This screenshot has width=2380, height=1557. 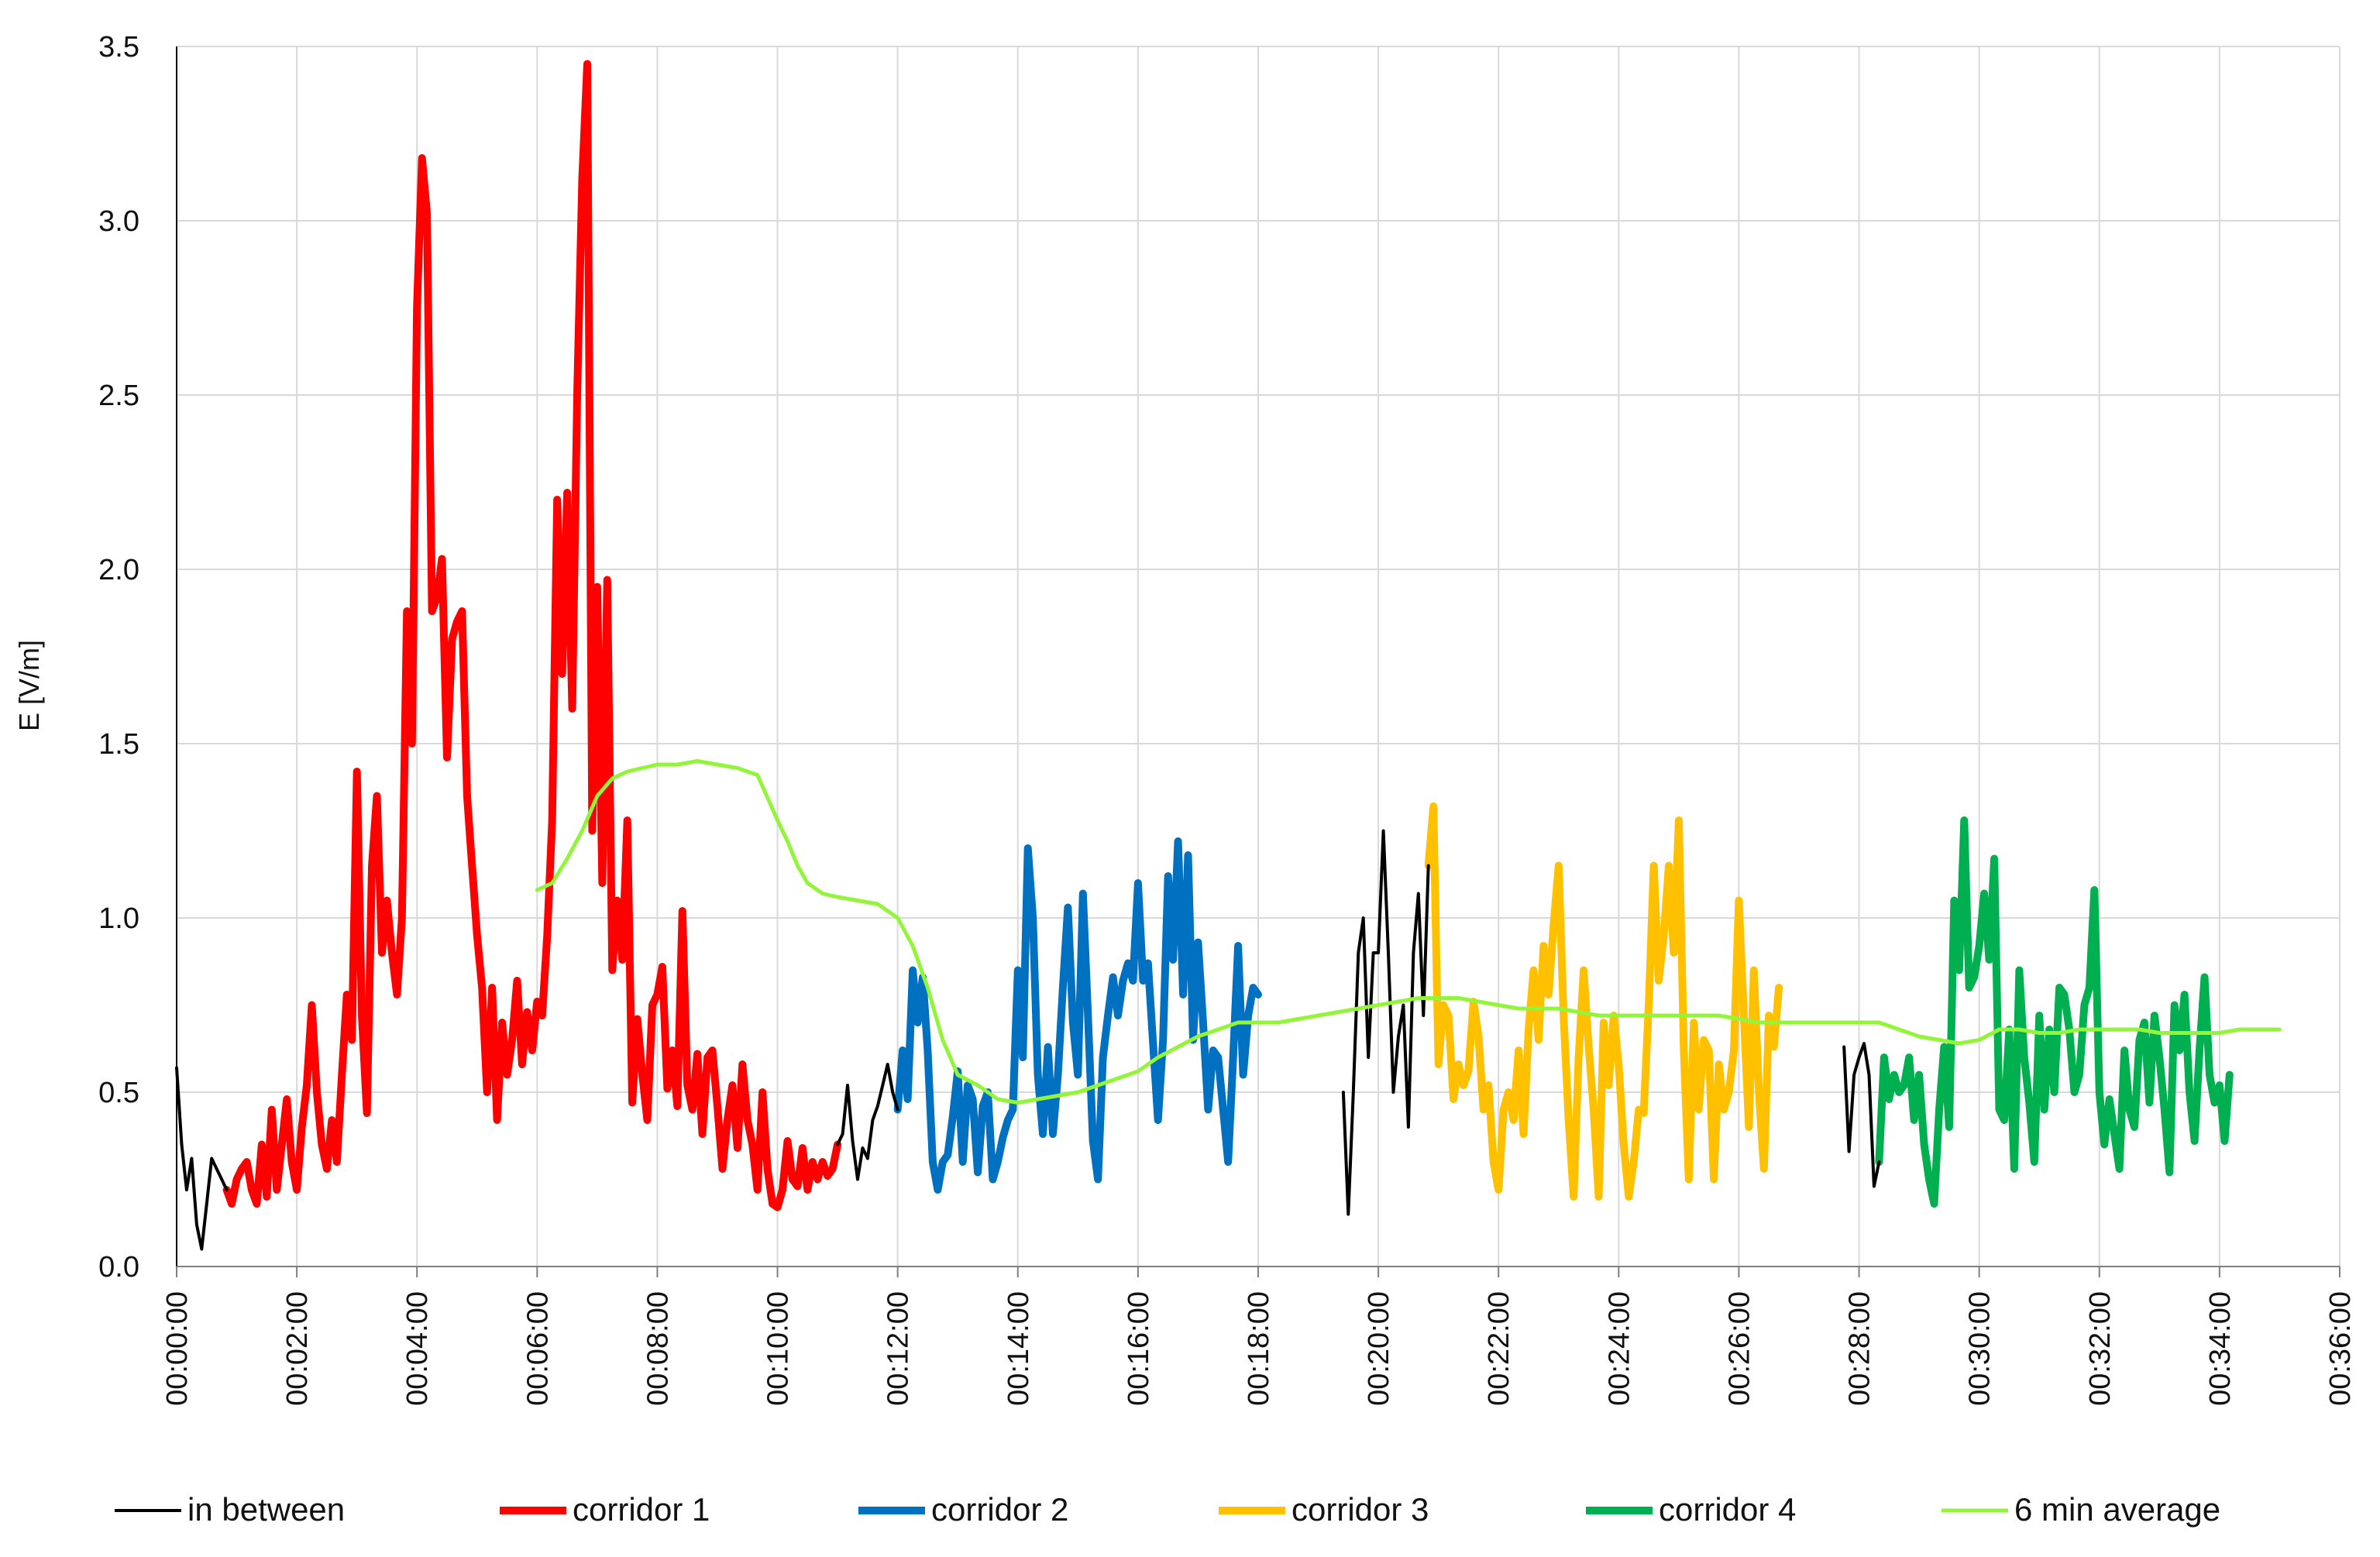 What do you see at coordinates (1019, 1348) in the screenshot?
I see `x-tick-label: 00:14:00` at bounding box center [1019, 1348].